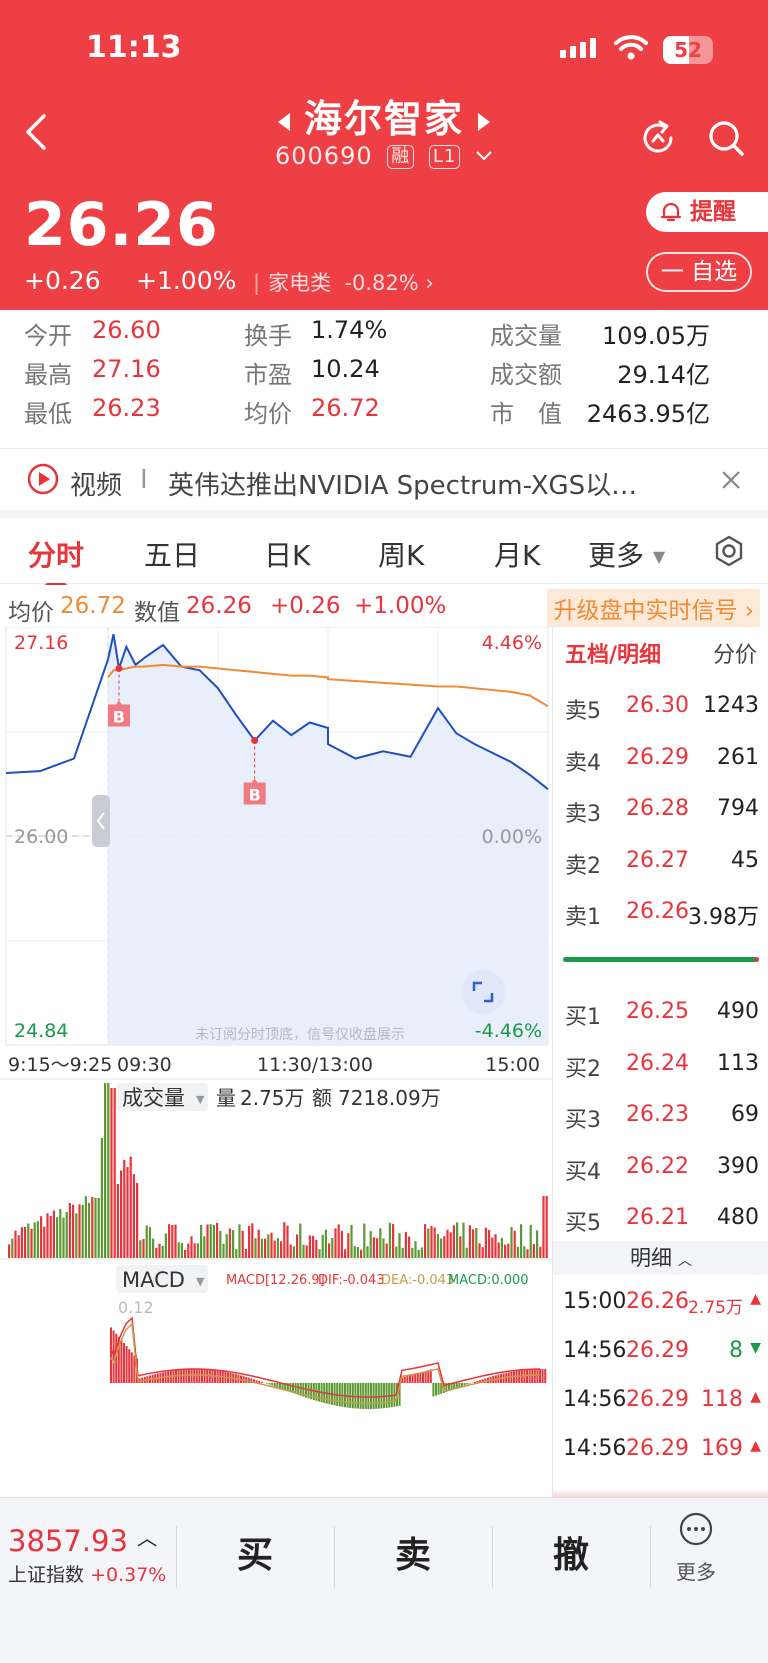 The image size is (768, 1663). Describe the element at coordinates (657, 1399) in the screenshot. I see `trade-price: 26.29` at that location.